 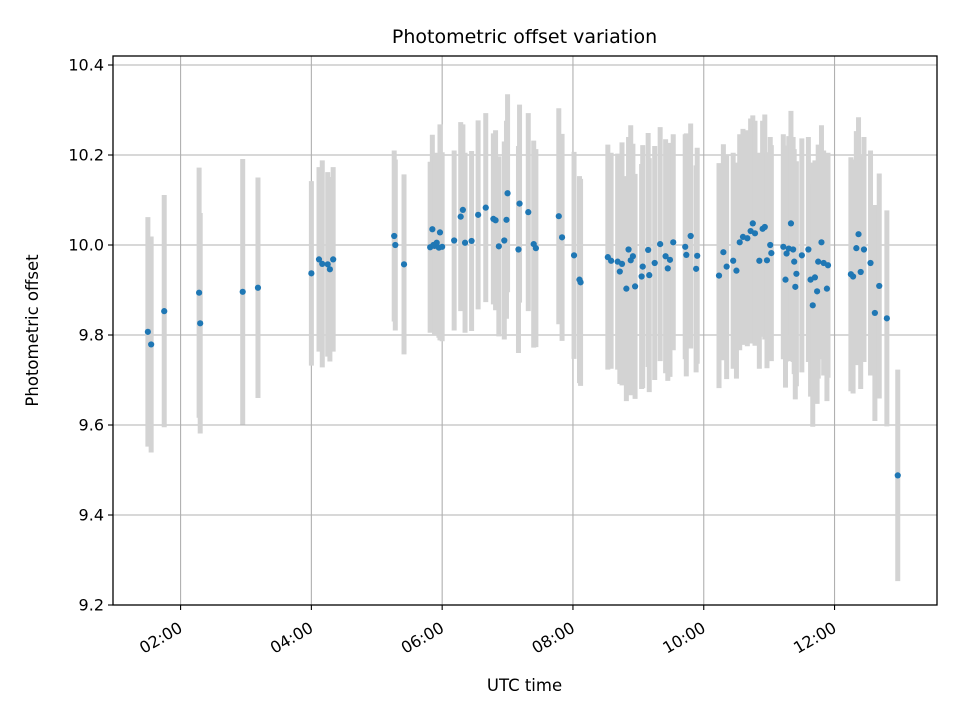 What do you see at coordinates (91, 515) in the screenshot?
I see `y-tick-label: 9.4` at bounding box center [91, 515].